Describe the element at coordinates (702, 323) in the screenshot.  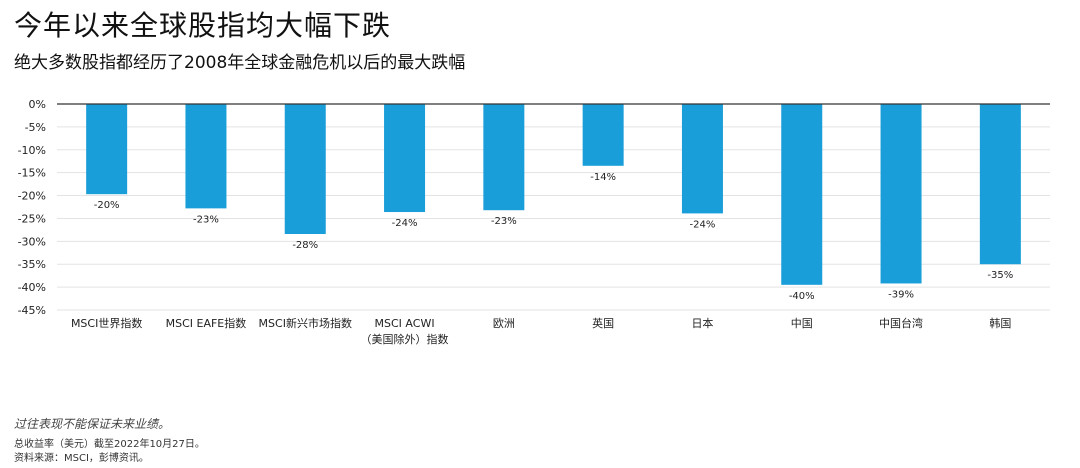
I see `x-tick-label: 日本` at that location.